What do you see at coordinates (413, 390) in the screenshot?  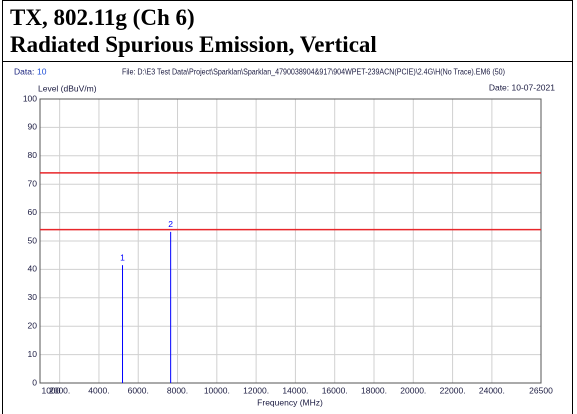 I see `x-tick-label: 20000.` at bounding box center [413, 390].